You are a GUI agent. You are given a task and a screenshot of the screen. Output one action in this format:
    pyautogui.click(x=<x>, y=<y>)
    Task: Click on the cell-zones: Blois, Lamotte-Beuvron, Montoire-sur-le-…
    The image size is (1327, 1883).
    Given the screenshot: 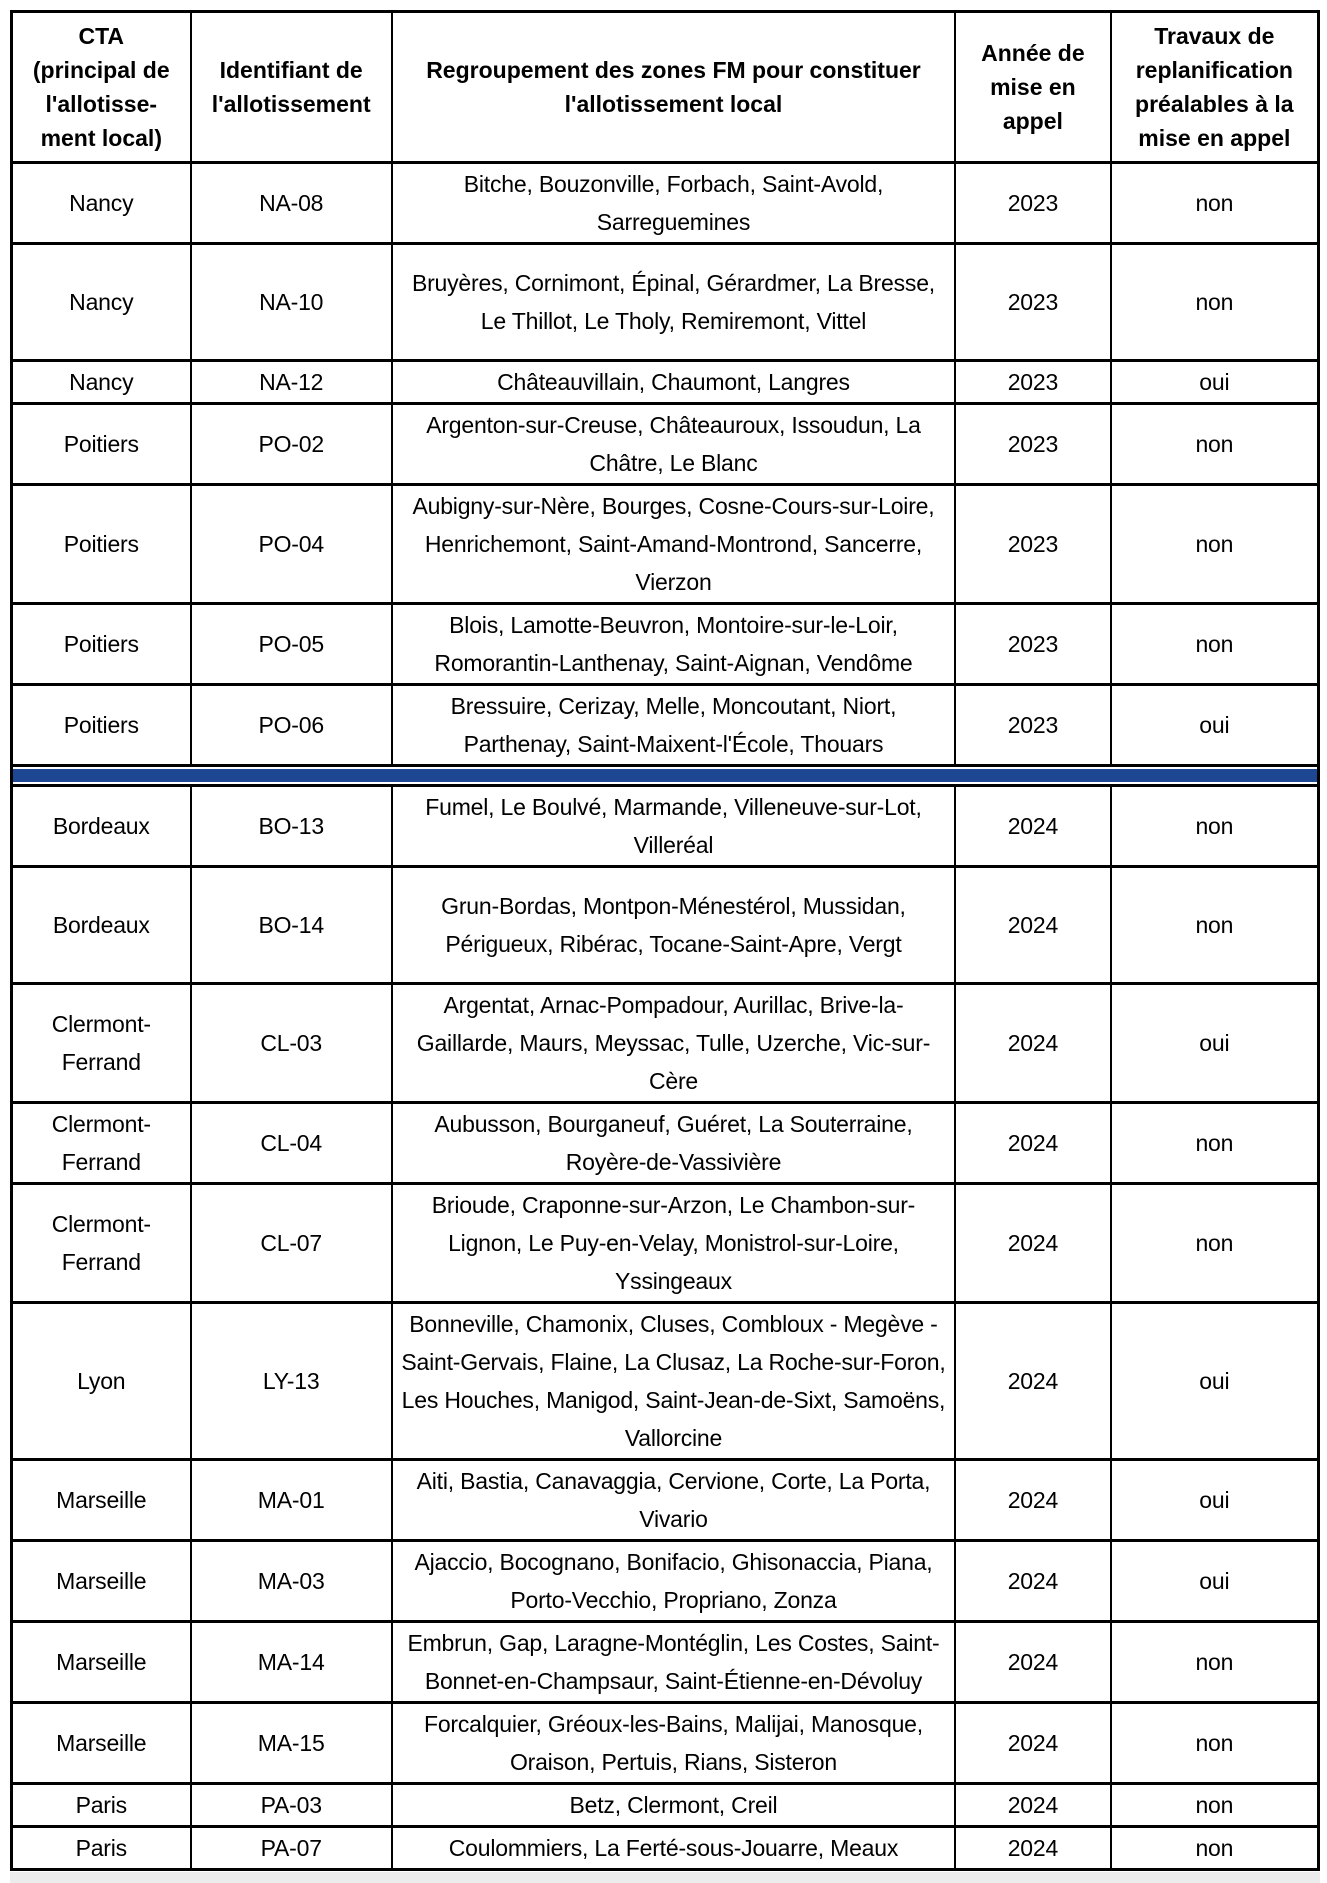 What is the action you would take?
    pyautogui.click(x=673, y=644)
    